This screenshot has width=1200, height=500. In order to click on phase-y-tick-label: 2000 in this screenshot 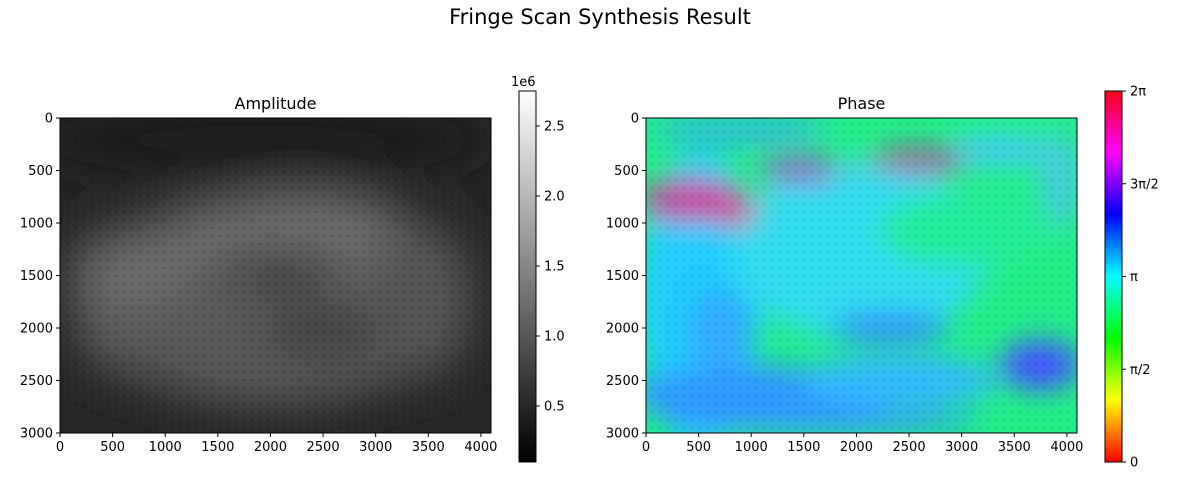, I will do `click(622, 329)`.